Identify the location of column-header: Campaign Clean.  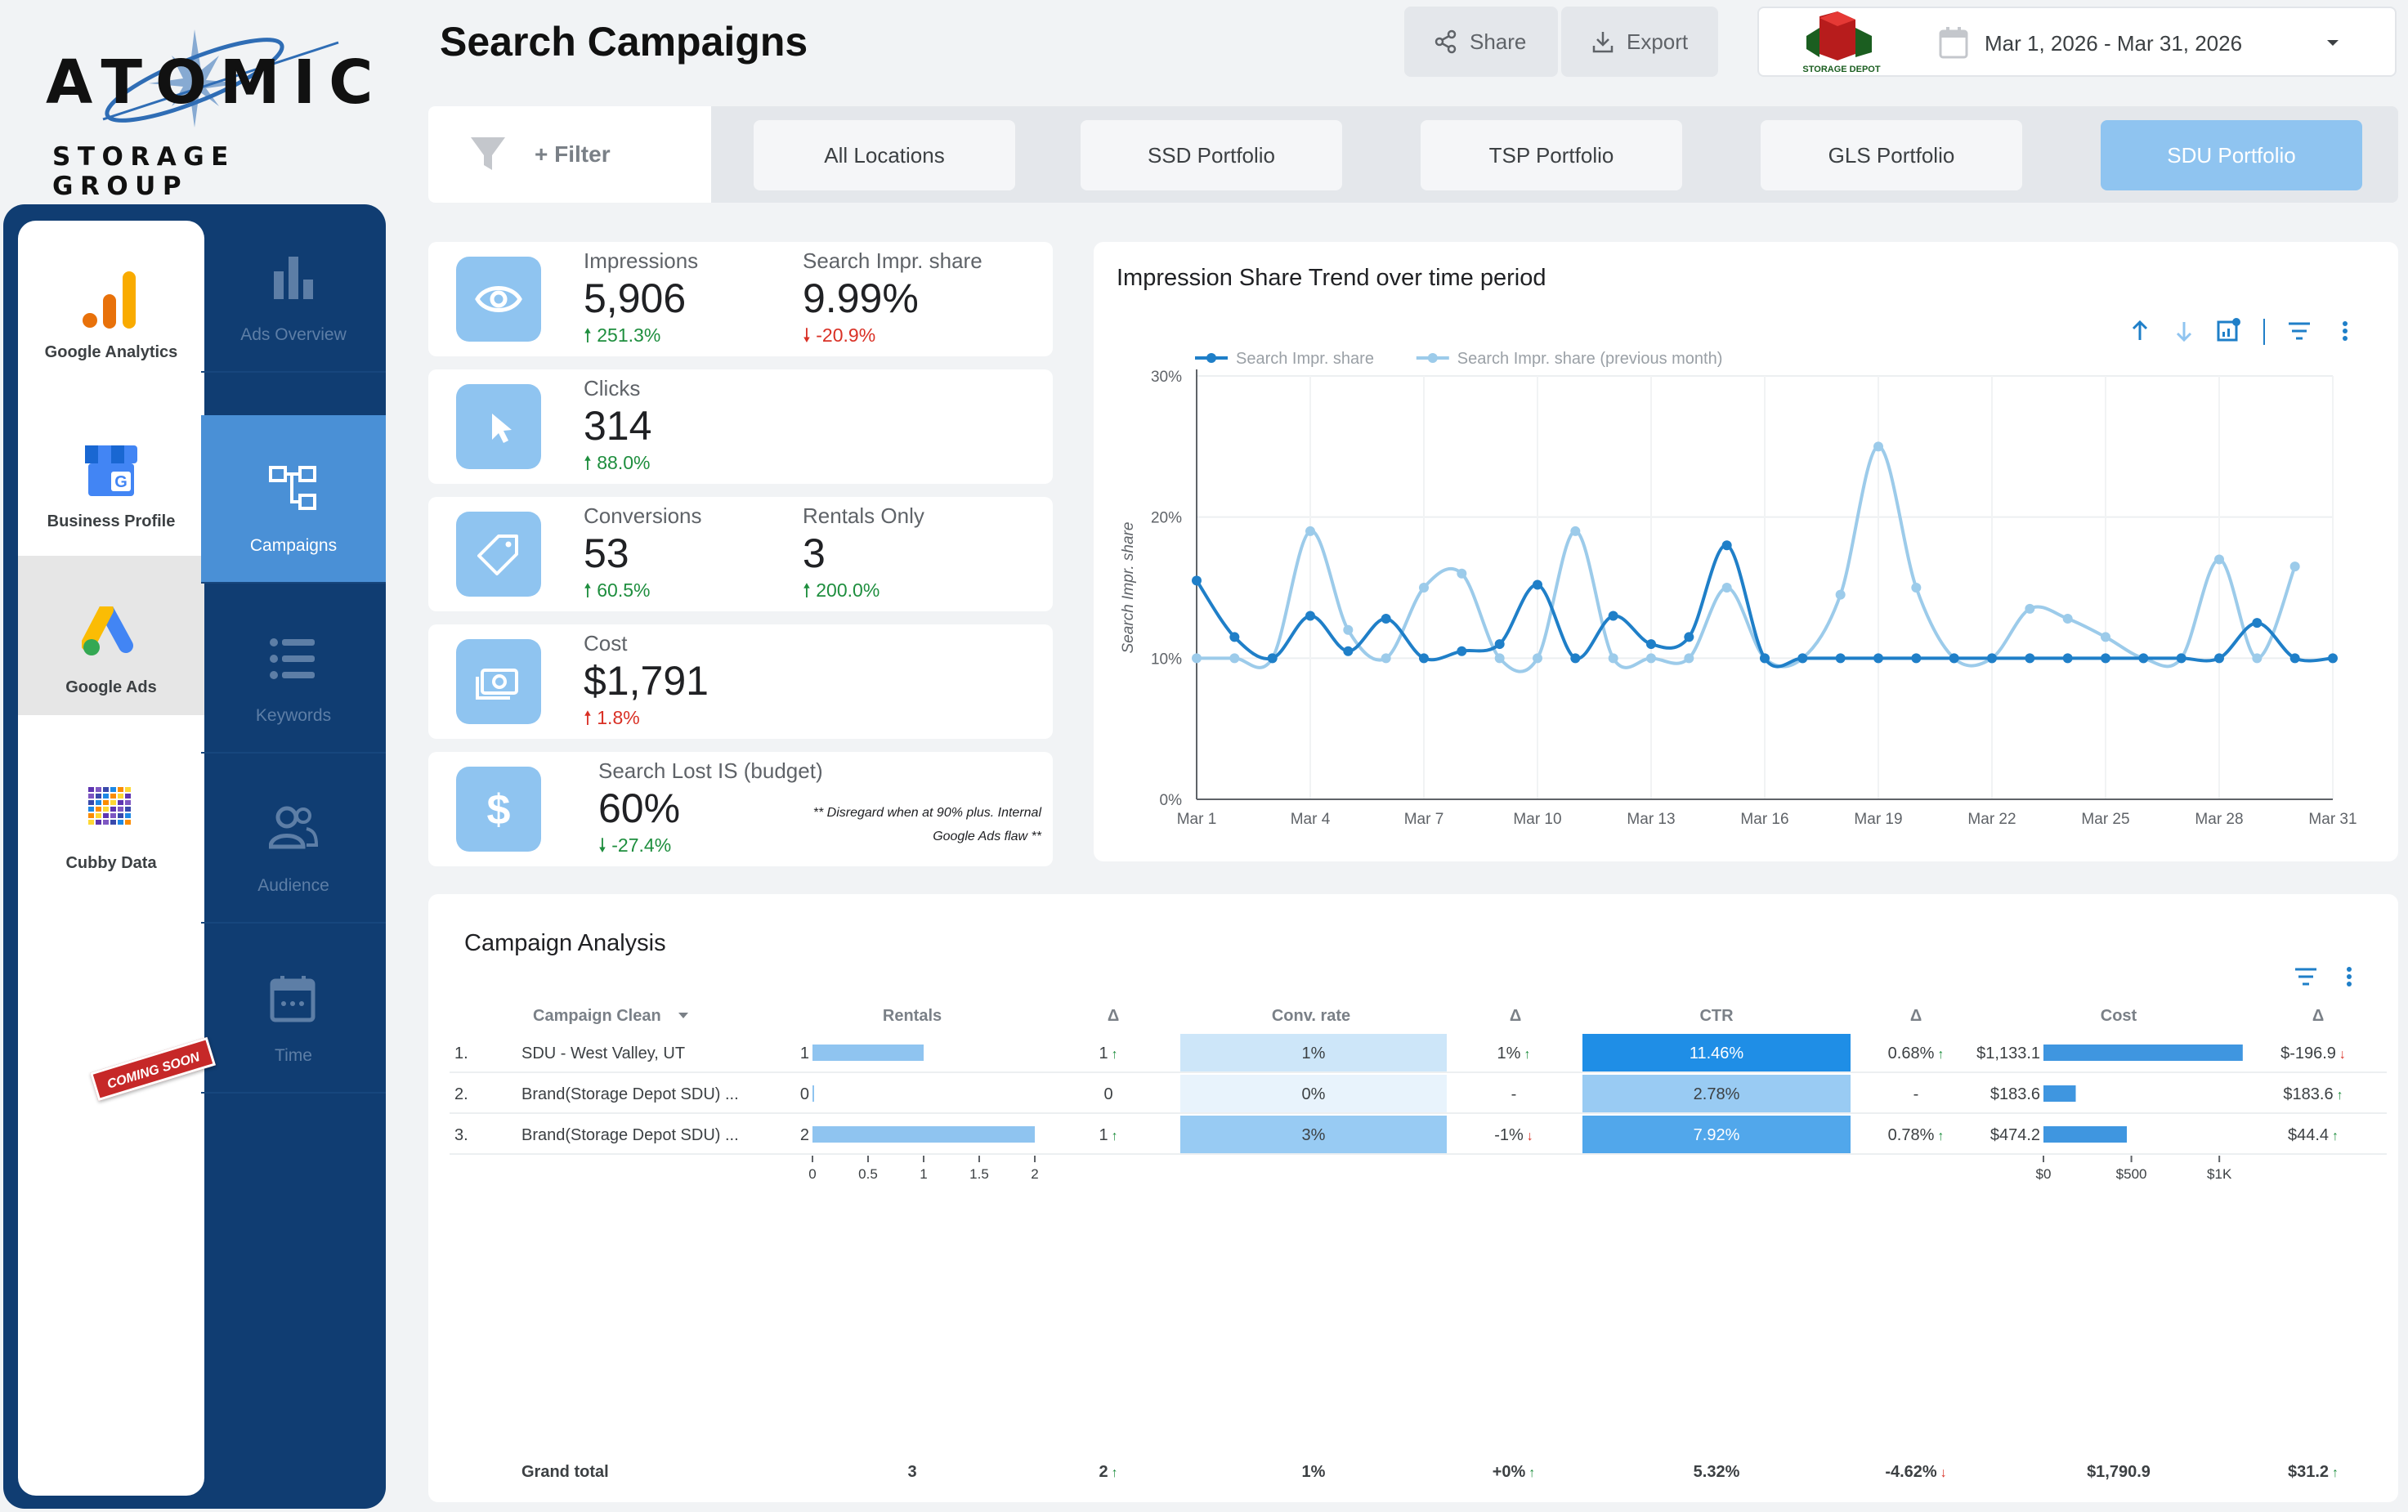
(597, 1016).